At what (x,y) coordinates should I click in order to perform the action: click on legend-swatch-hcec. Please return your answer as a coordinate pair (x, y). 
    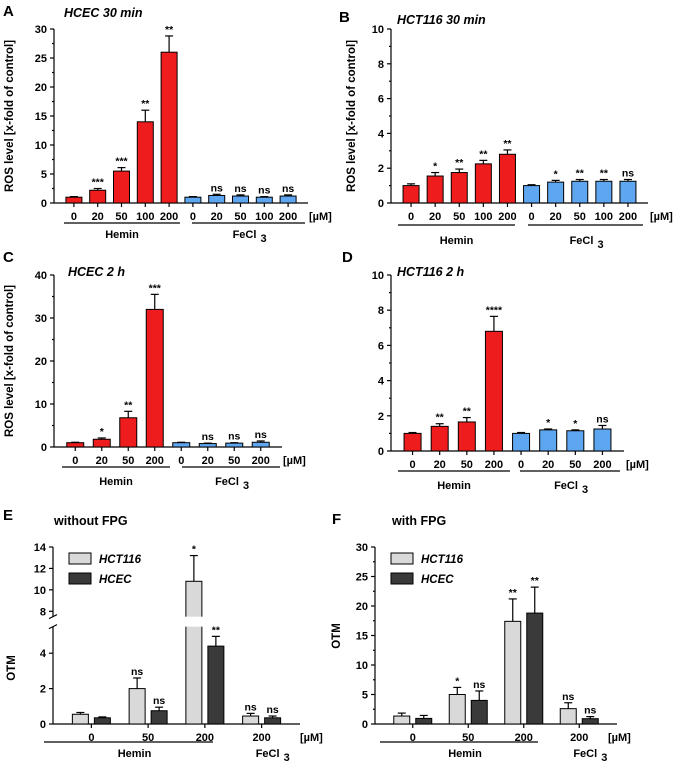
    Looking at the image, I should click on (80, 578).